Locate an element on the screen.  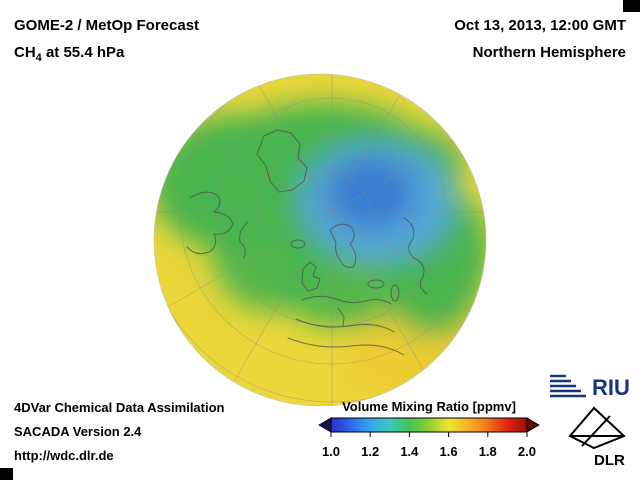
corner-marker-top-right is located at coordinates (631, 6).